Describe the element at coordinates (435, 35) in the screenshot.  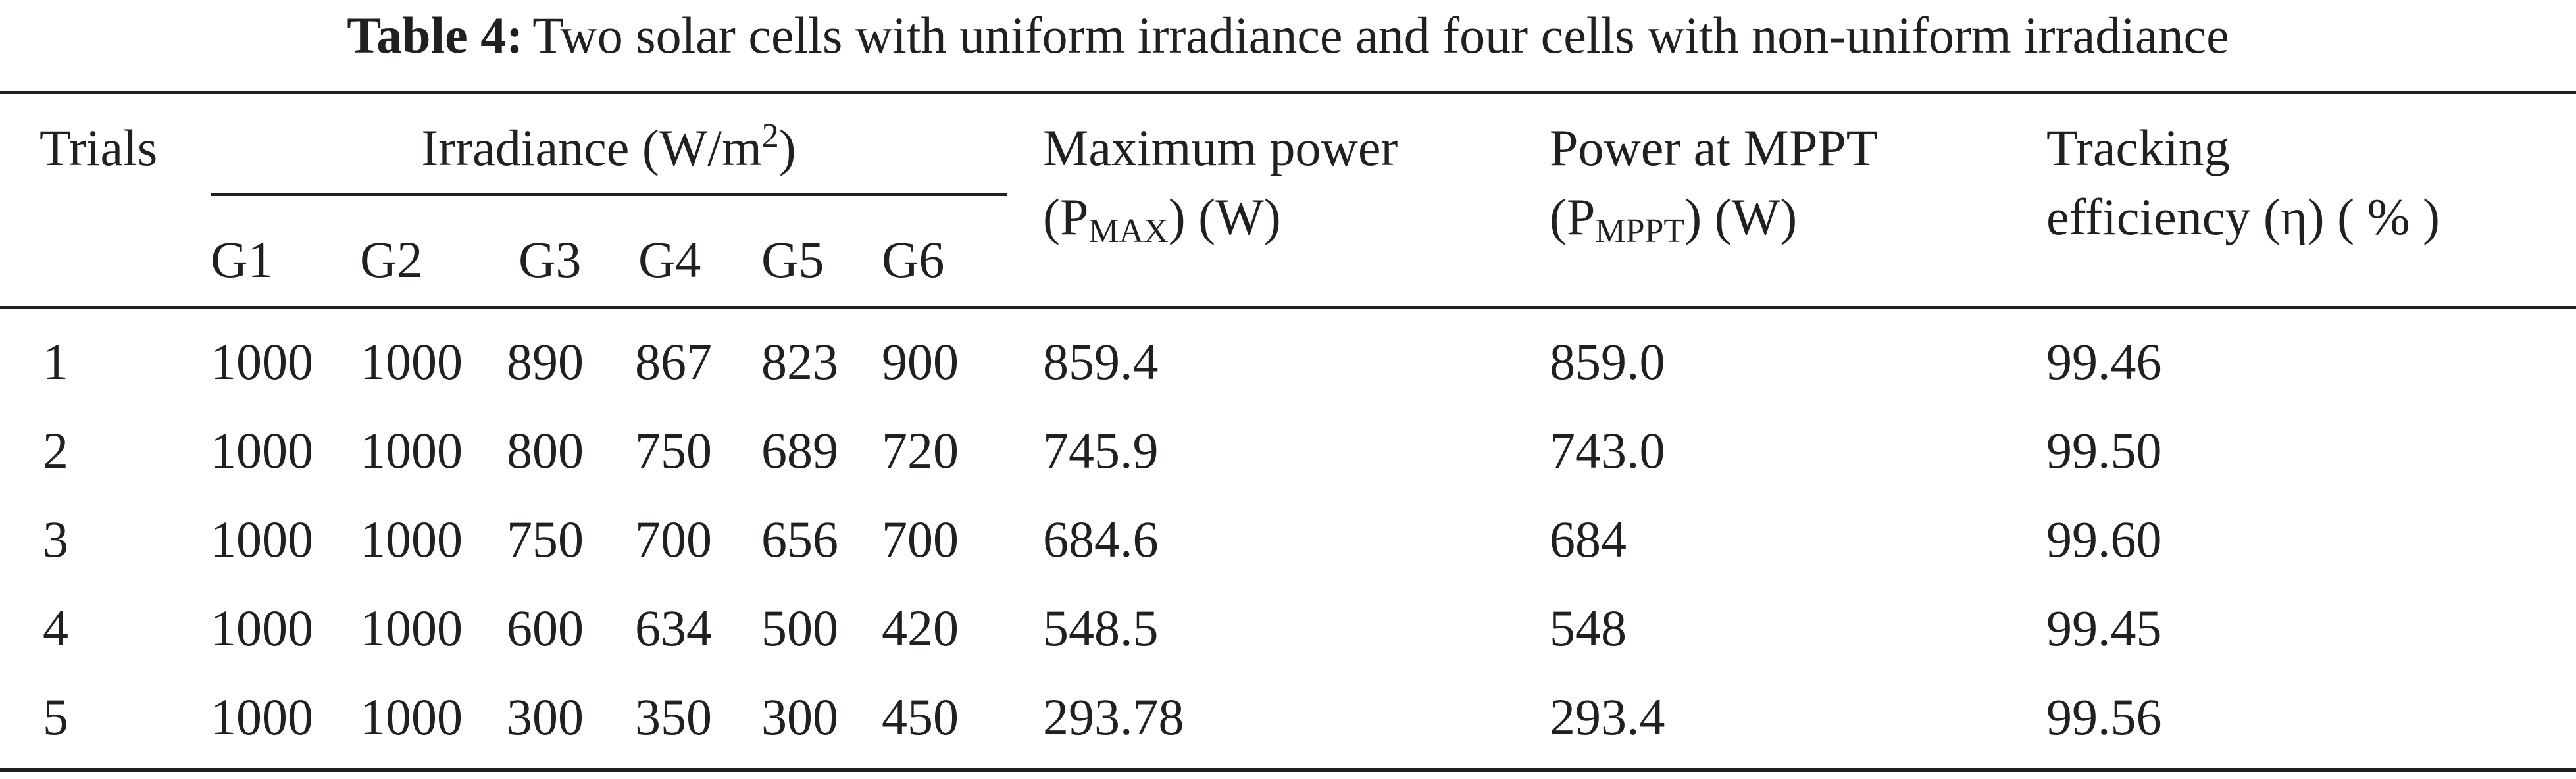
I see `table-label: Table 4:` at that location.